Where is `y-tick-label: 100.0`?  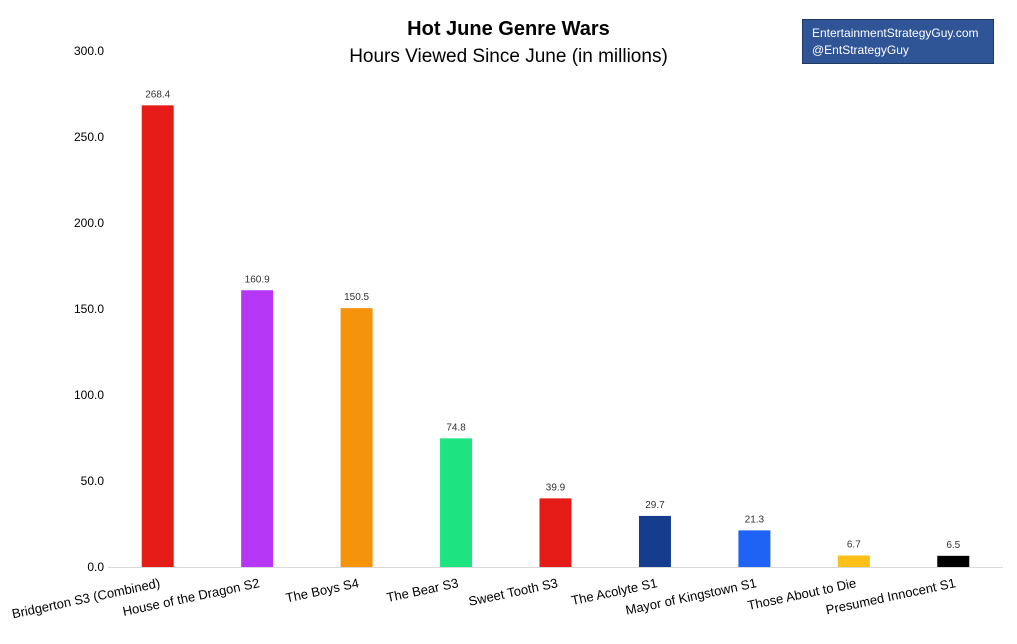
y-tick-label: 100.0 is located at coordinates (89, 395).